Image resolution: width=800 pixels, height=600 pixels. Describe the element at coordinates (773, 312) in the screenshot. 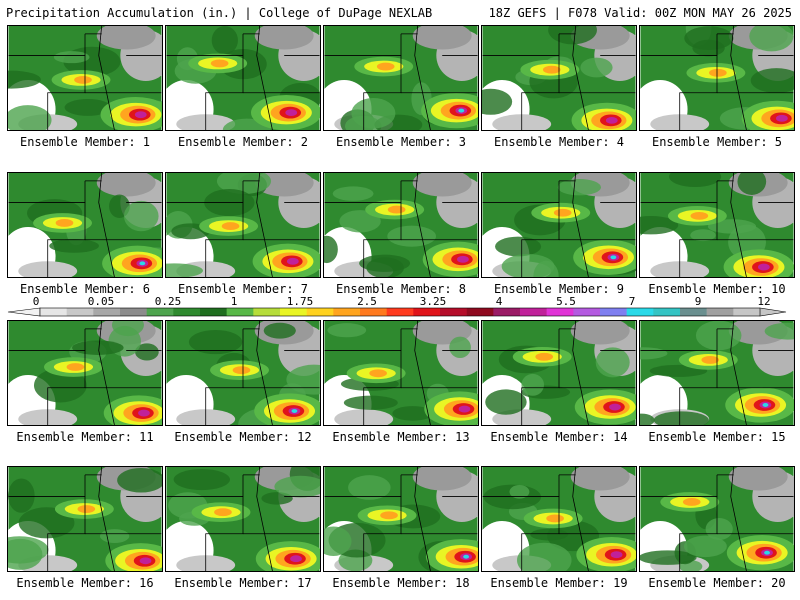

I see `colorbar-right-arrow` at that location.